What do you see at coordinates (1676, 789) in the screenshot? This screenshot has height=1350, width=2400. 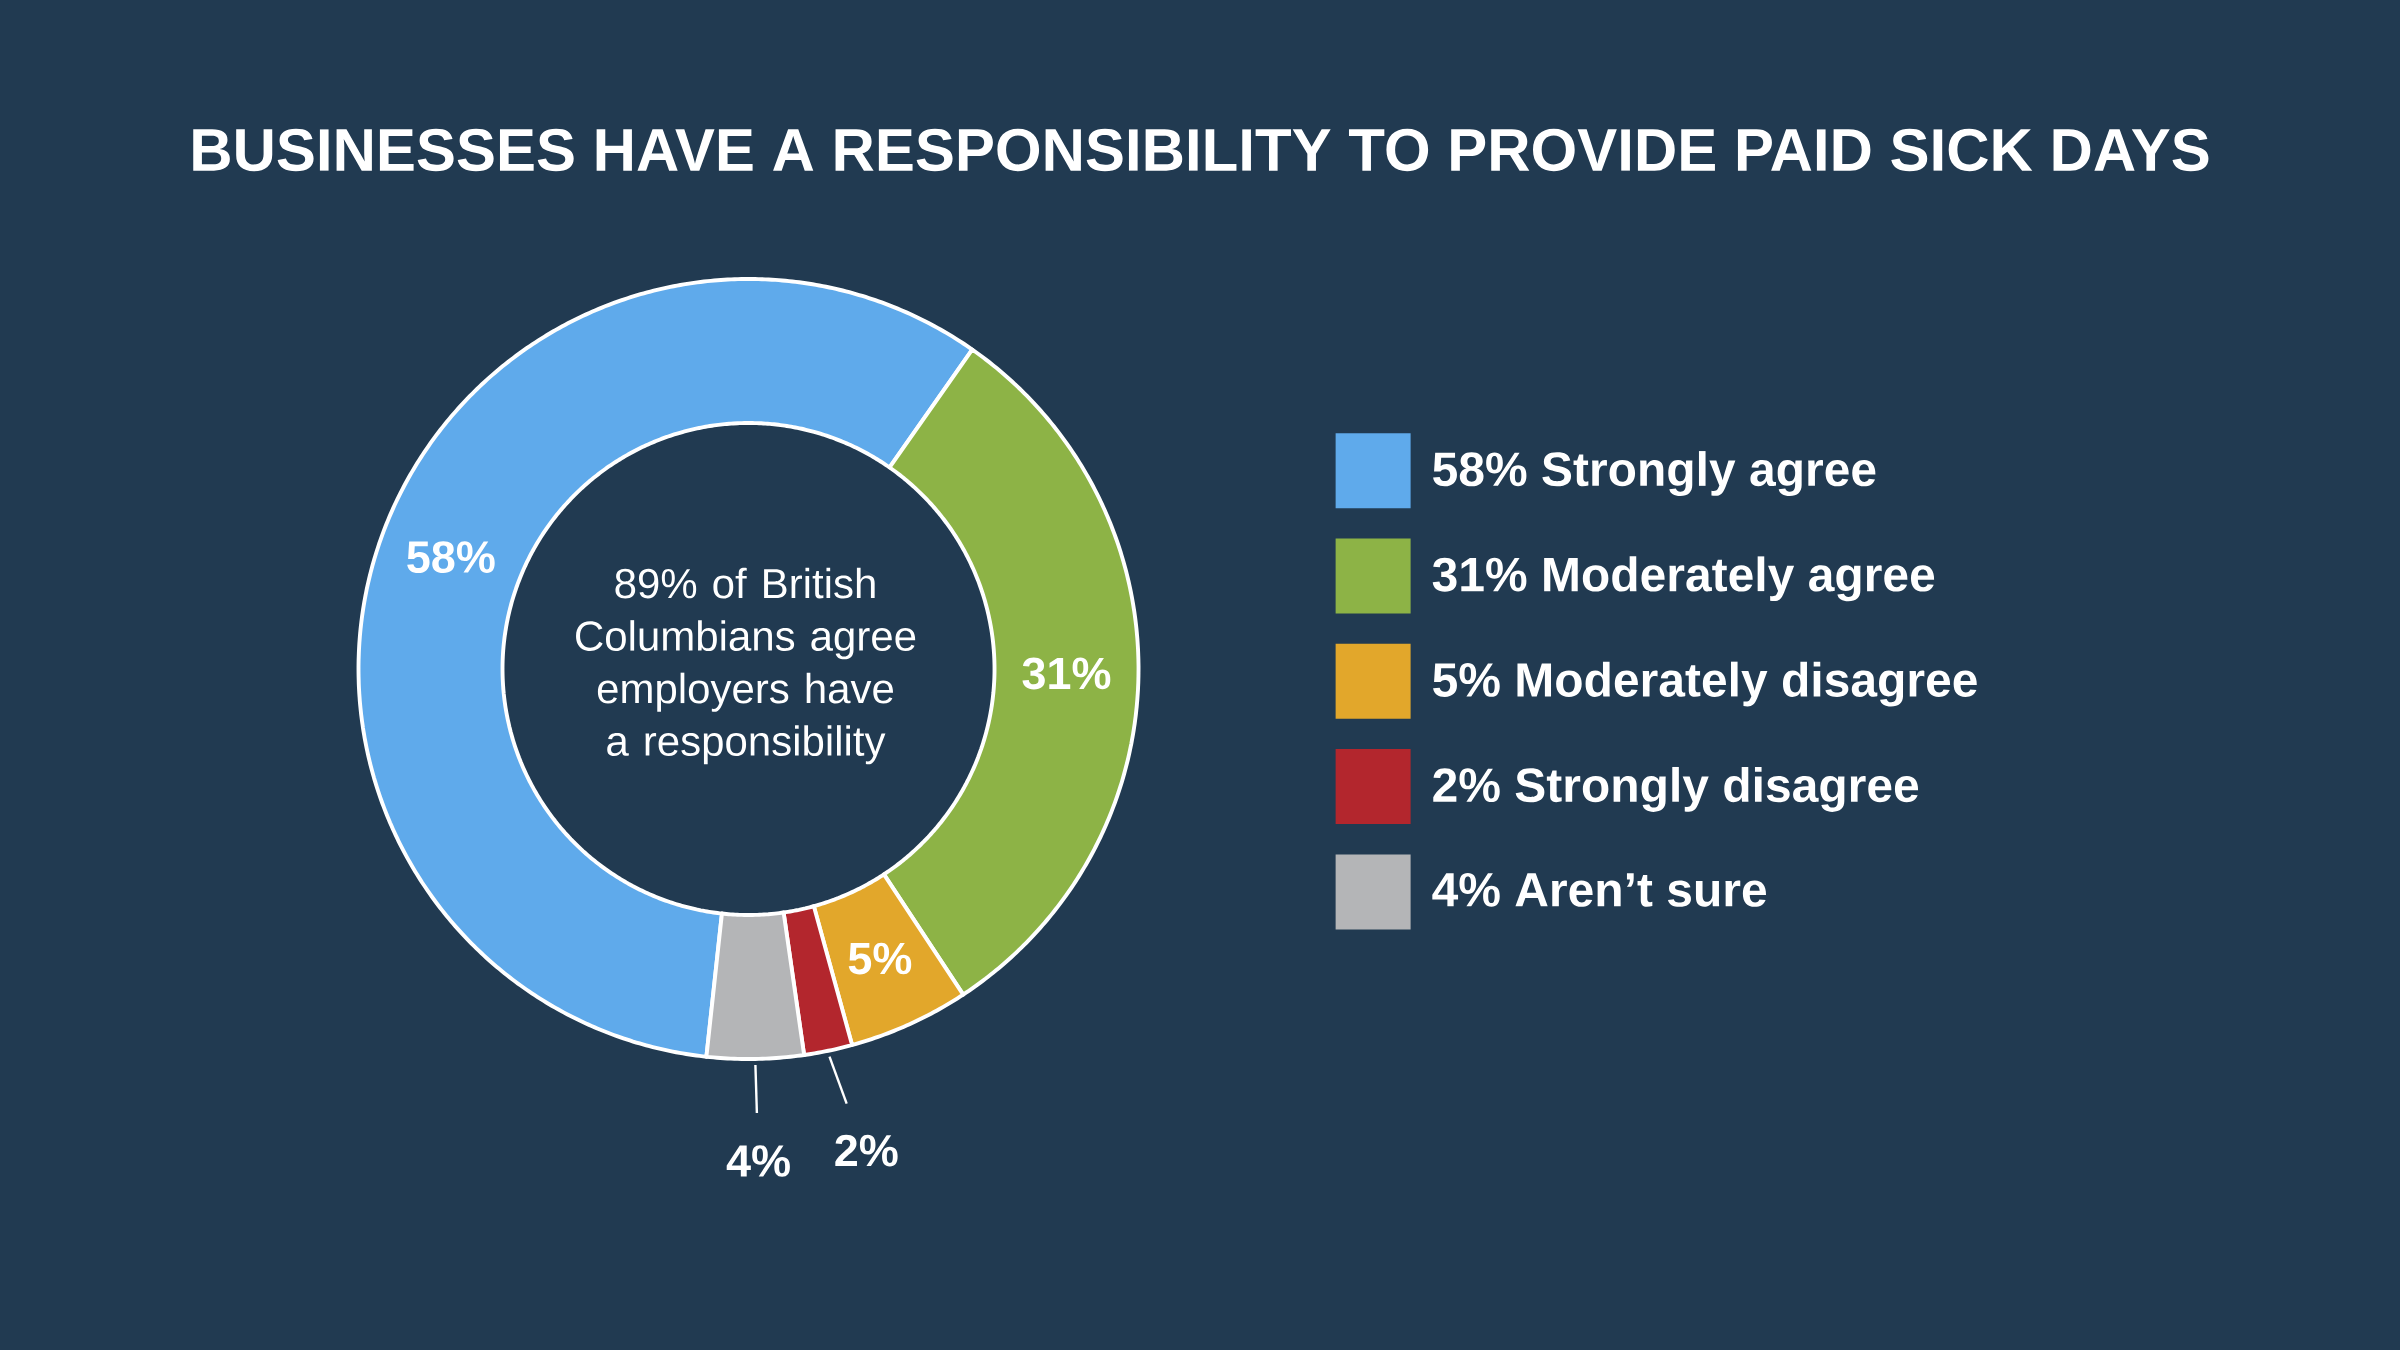 I see `legend-label: 2% Strongly disagree` at bounding box center [1676, 789].